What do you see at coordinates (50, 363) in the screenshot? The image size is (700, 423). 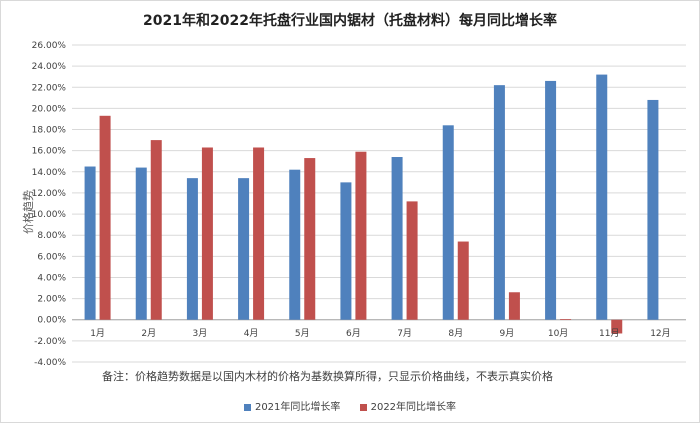 I see `y-tick-label: -4.00%` at bounding box center [50, 363].